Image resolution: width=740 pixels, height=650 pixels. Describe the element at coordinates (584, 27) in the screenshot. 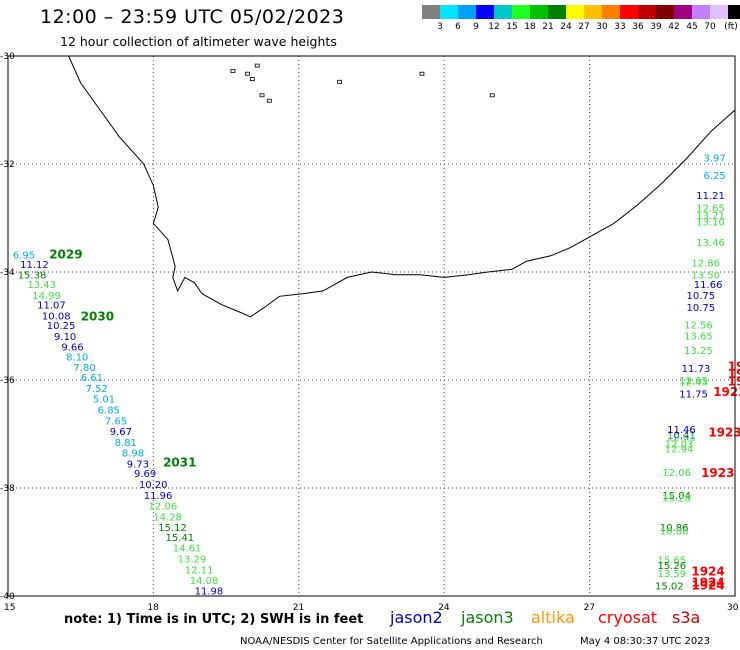

I see `legend-label: 27` at that location.